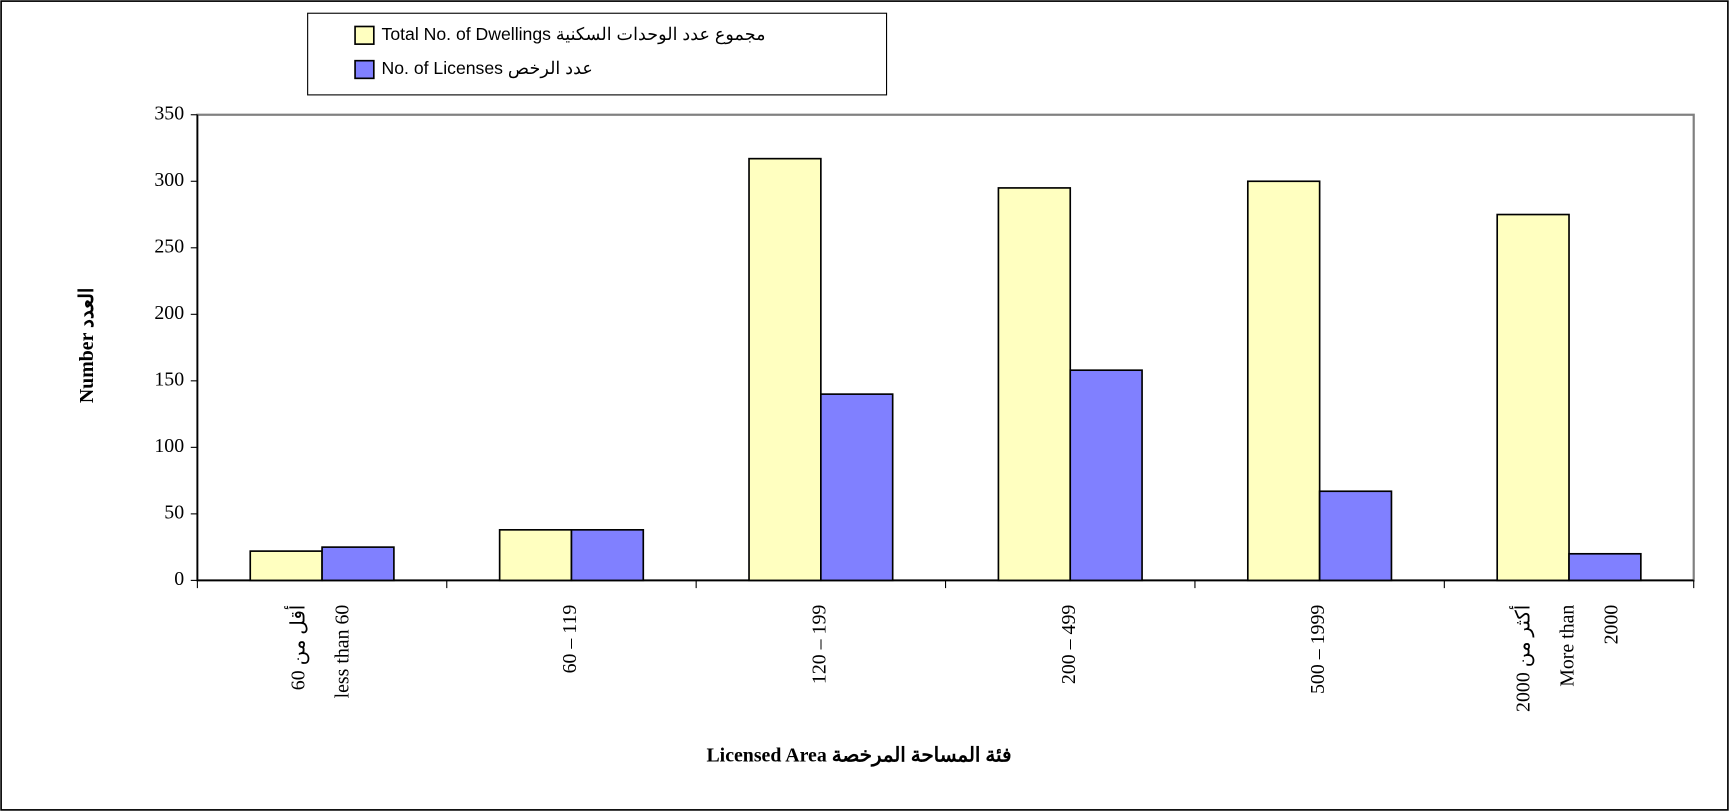  Describe the element at coordinates (487, 68) in the screenshot. I see `legend-label: No. of Licenses عدد الرخص` at that location.